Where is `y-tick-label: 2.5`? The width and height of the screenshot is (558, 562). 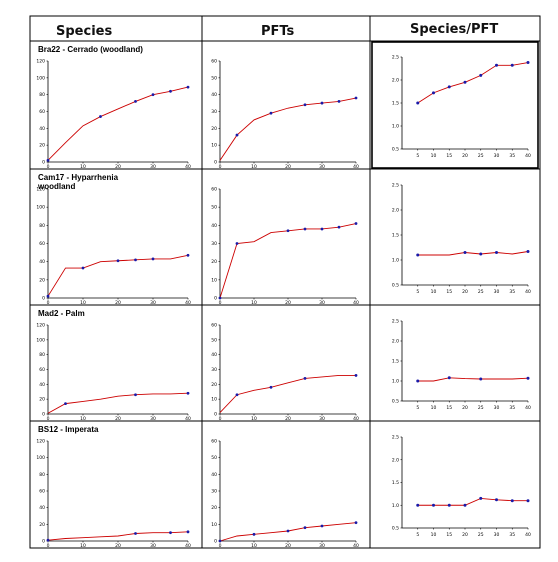
y-tick-label: 2.5 is located at coordinates (395, 186).